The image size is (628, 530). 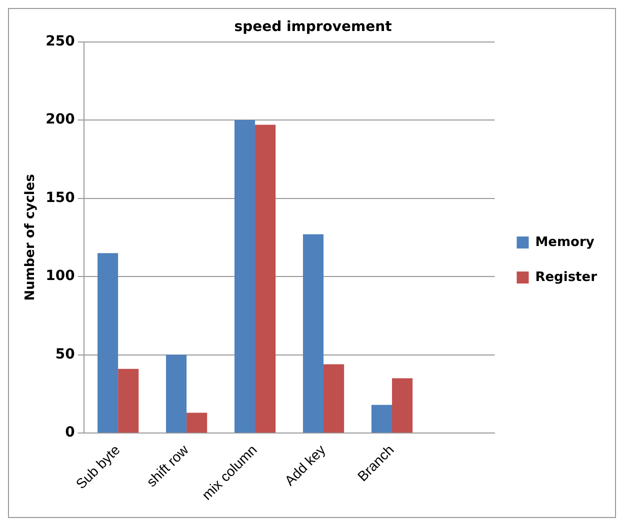 What do you see at coordinates (30, 237) in the screenshot?
I see `y-axis-title: Number of cycles` at bounding box center [30, 237].